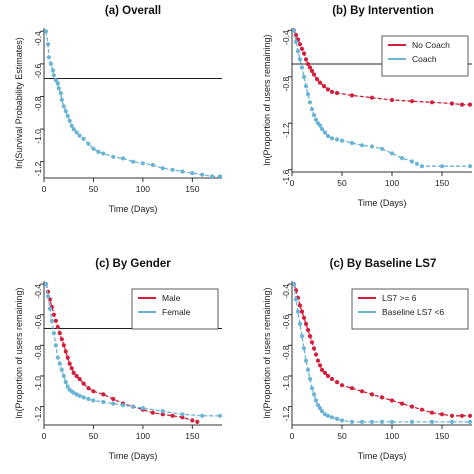  What do you see at coordinates (292, 183) in the screenshot?
I see `x-tick-label: 0` at bounding box center [292, 183].